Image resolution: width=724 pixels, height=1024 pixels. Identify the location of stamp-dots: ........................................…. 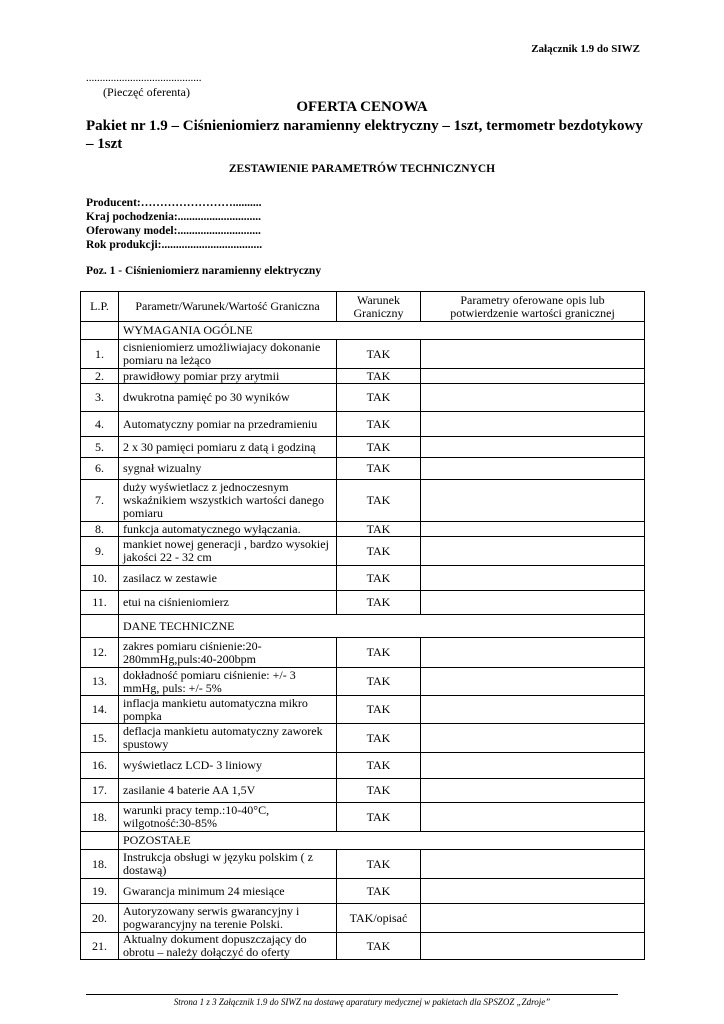
(144, 78).